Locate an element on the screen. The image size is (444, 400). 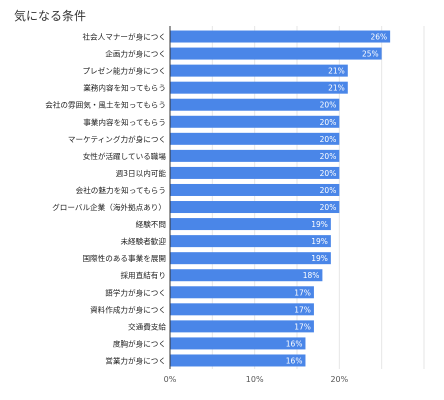
category-label: 週3日以内可能 is located at coordinates (141, 173).